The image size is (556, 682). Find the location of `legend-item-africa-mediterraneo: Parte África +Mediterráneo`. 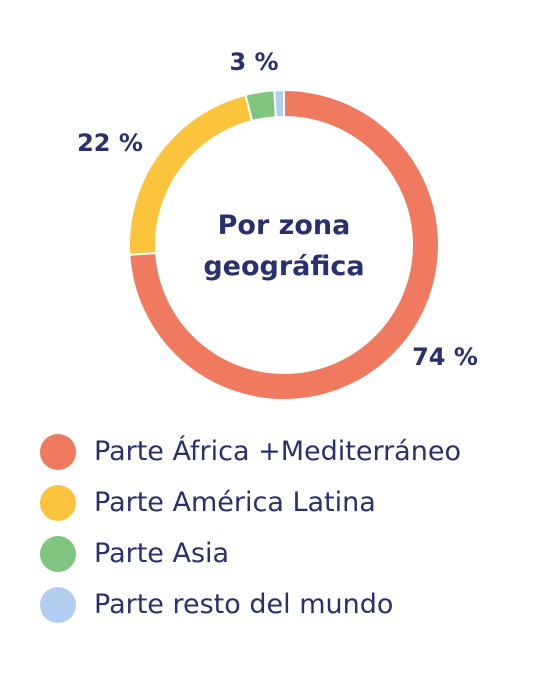

legend-item-africa-mediterraneo: Parte África +Mediterráneo is located at coordinates (250, 451).